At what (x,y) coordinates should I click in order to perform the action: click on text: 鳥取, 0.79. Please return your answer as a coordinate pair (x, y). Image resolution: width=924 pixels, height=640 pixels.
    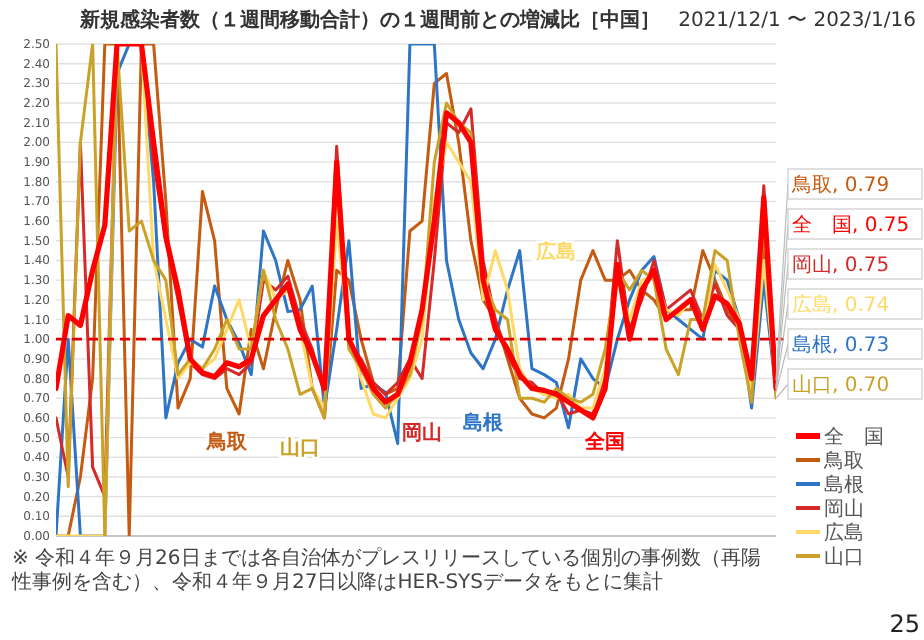
    Looking at the image, I should click on (840, 185).